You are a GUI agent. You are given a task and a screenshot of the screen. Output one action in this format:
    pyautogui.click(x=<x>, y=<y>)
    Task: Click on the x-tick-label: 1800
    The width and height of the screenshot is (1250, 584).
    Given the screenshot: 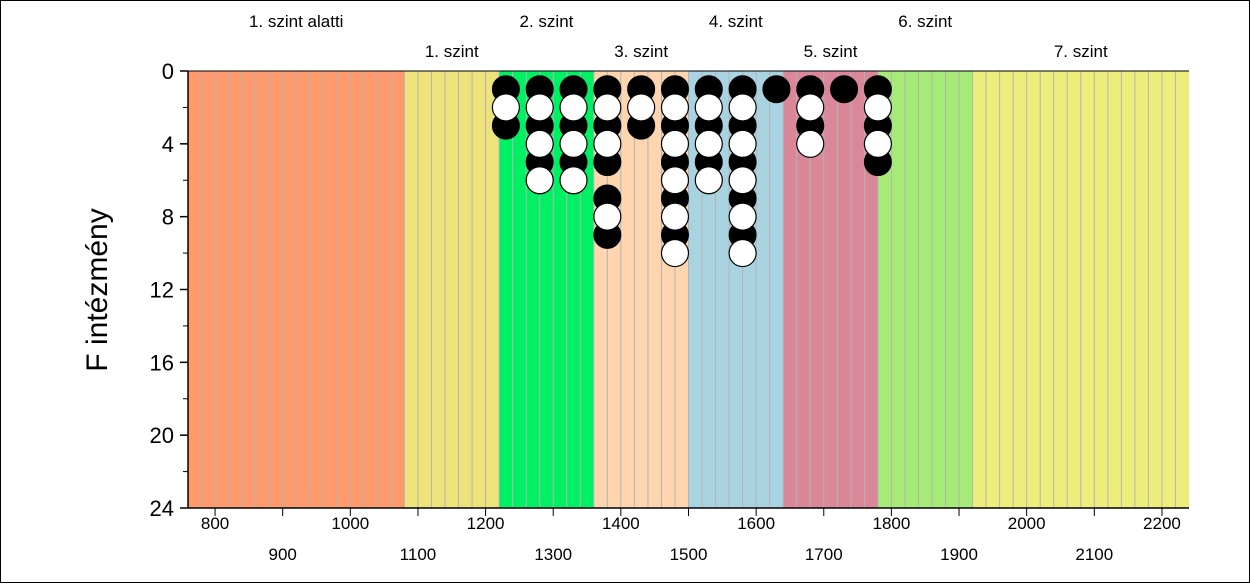 What is the action you would take?
    pyautogui.click(x=891, y=523)
    